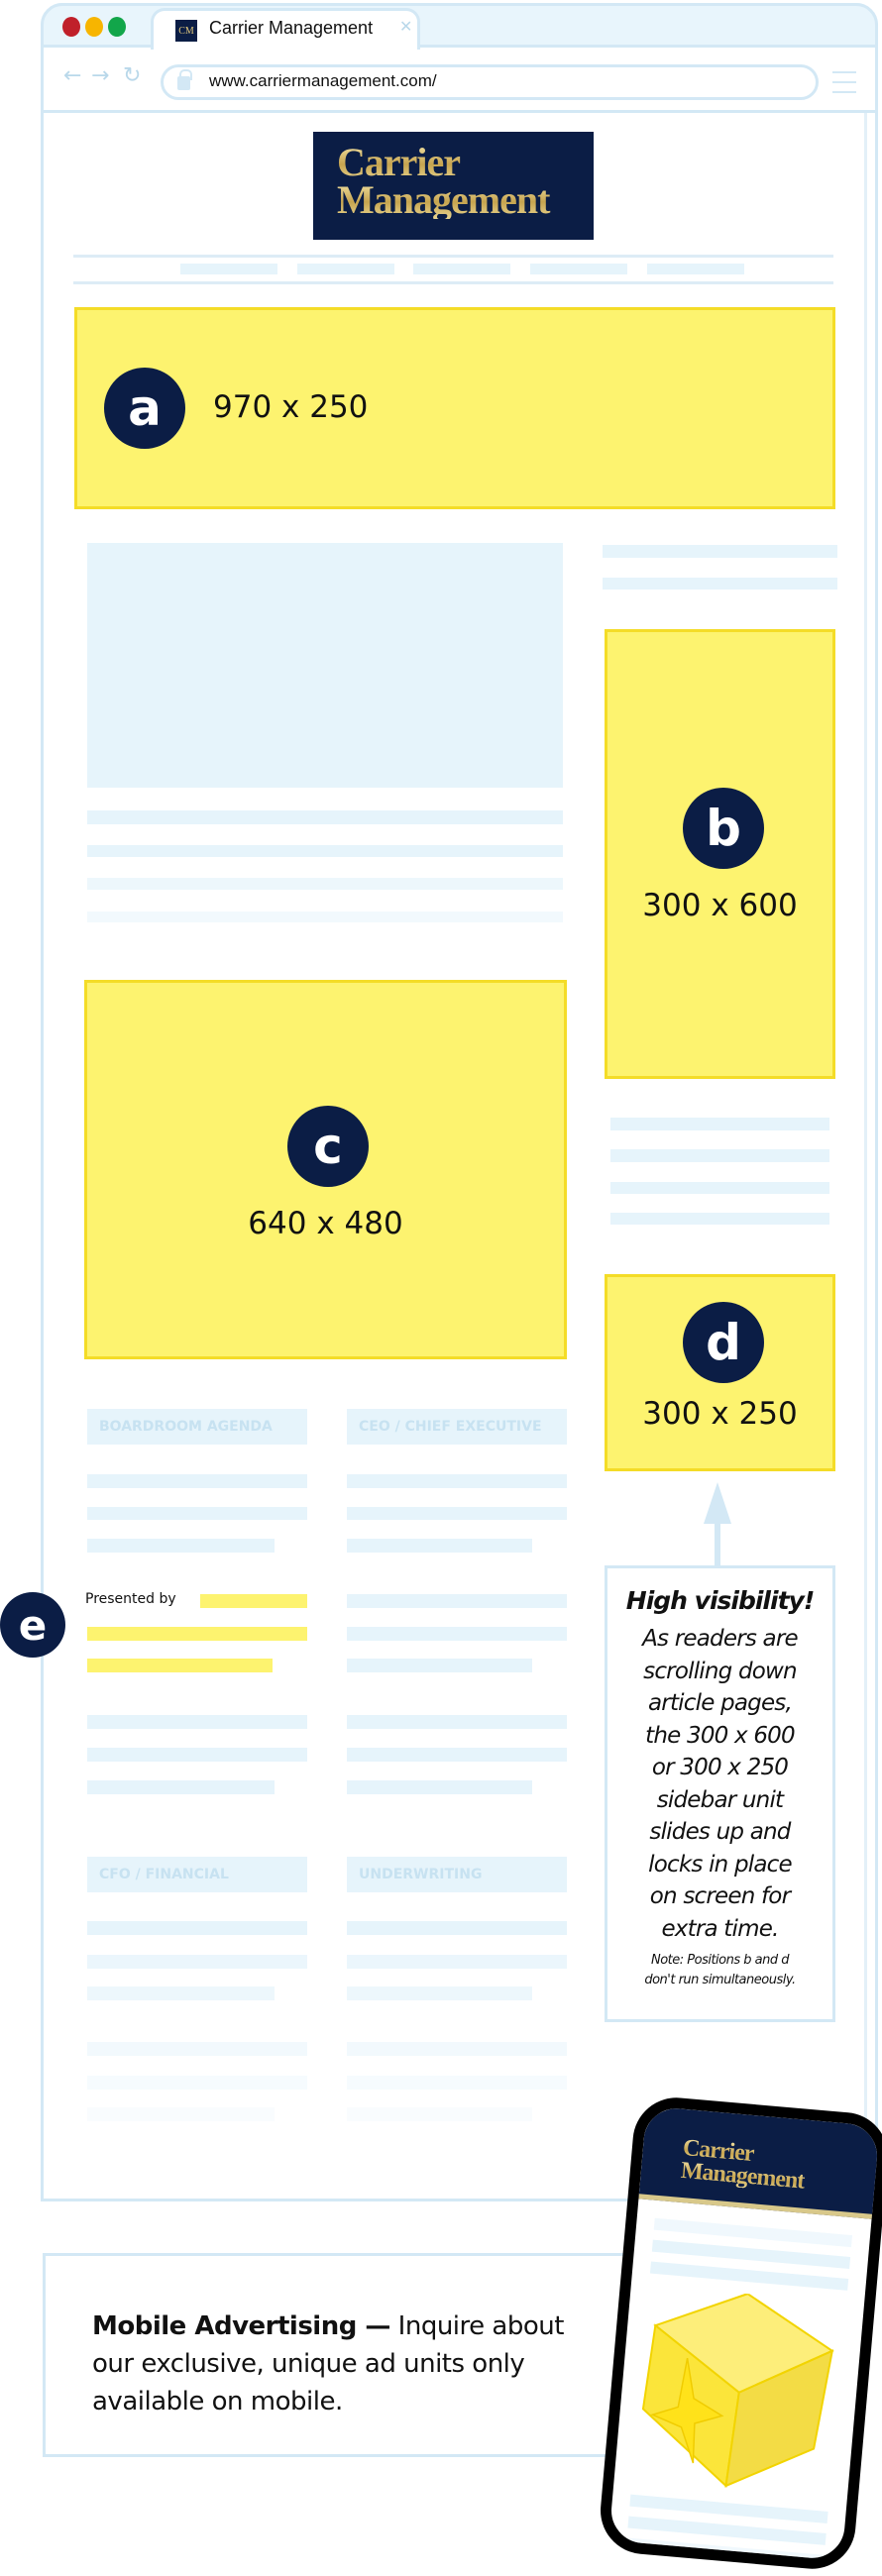  What do you see at coordinates (291, 407) in the screenshot?
I see `ad-size-label: 970 x 250` at bounding box center [291, 407].